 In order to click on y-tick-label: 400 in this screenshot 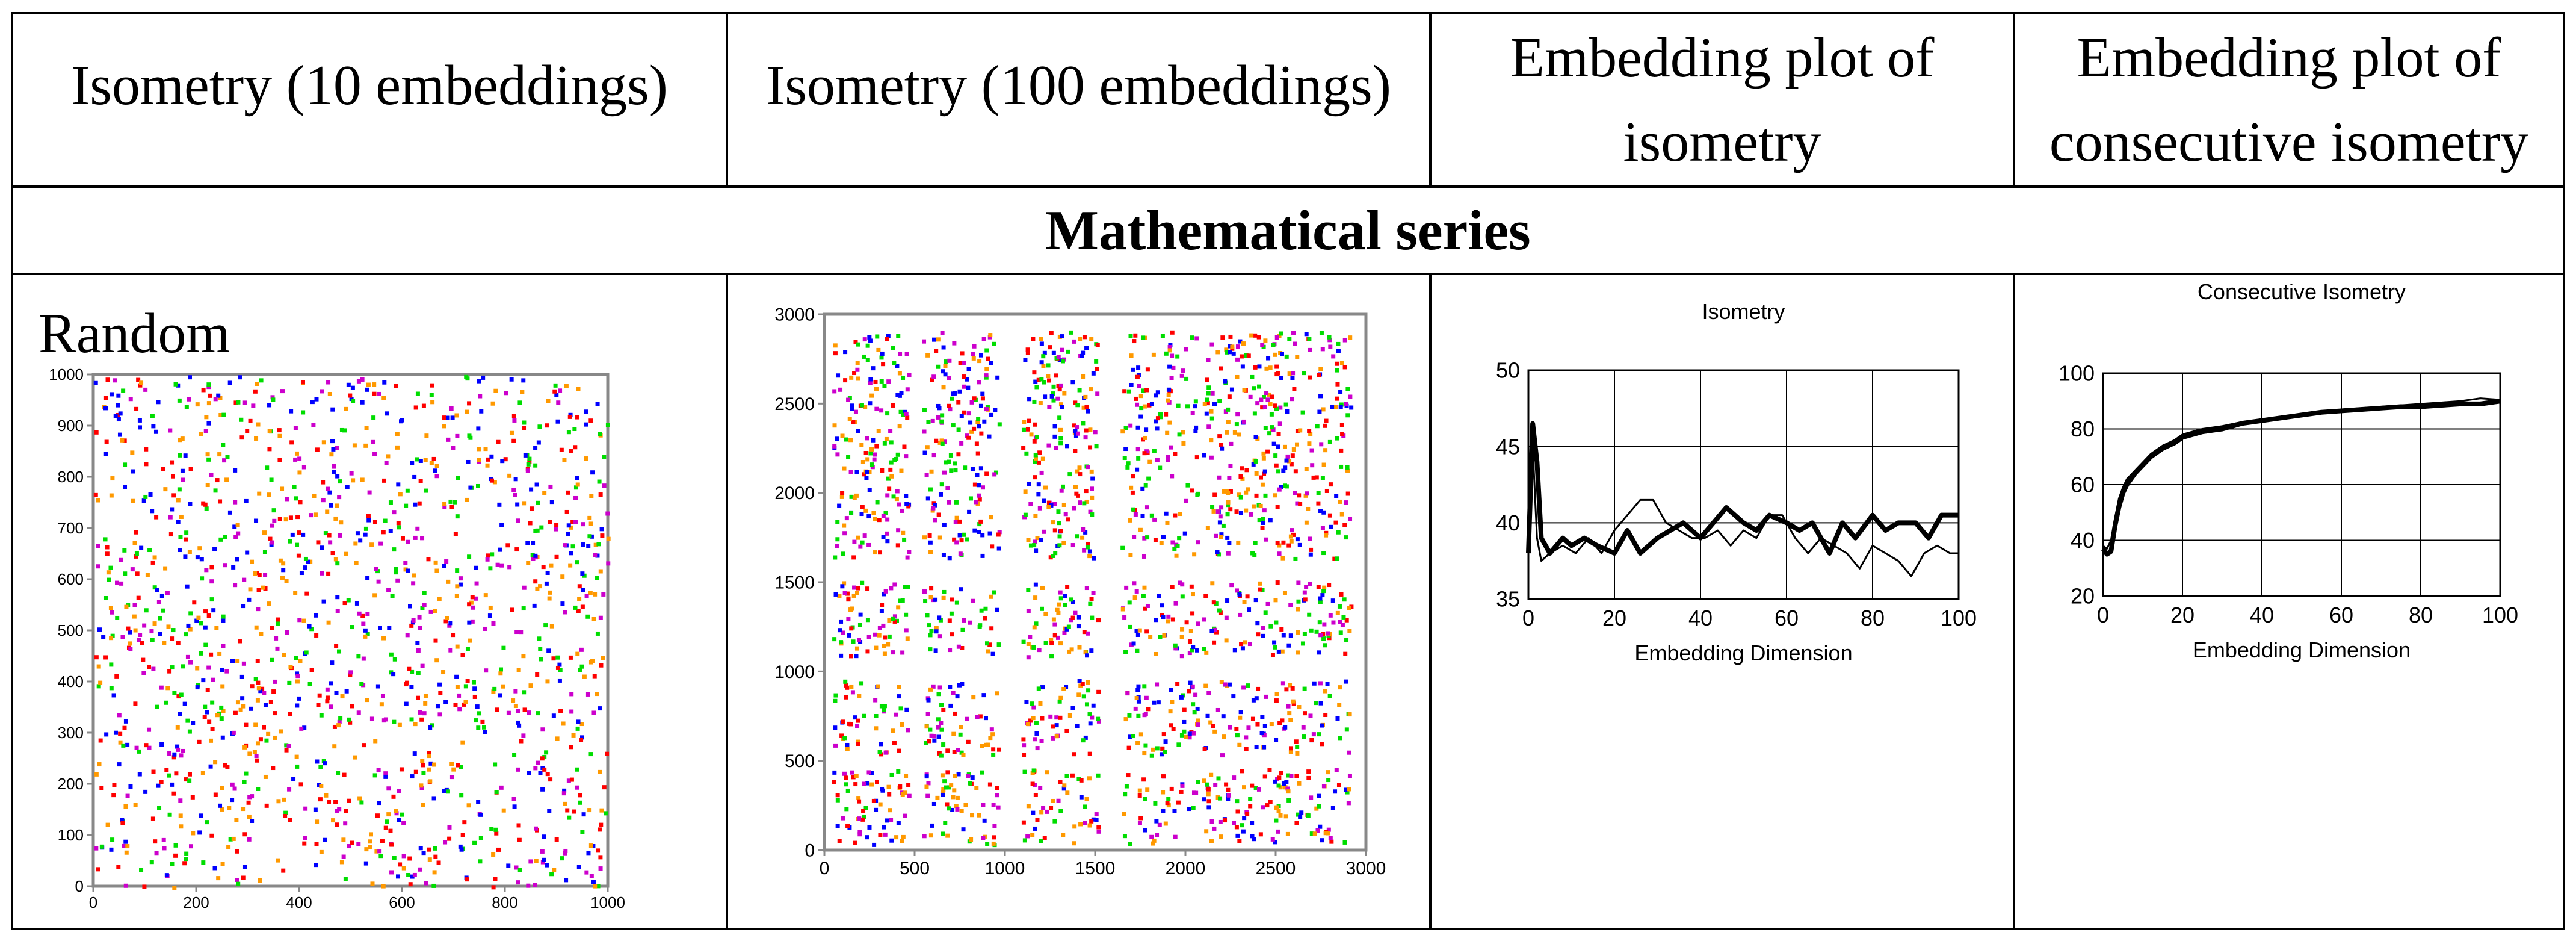, I will do `click(71, 681)`.